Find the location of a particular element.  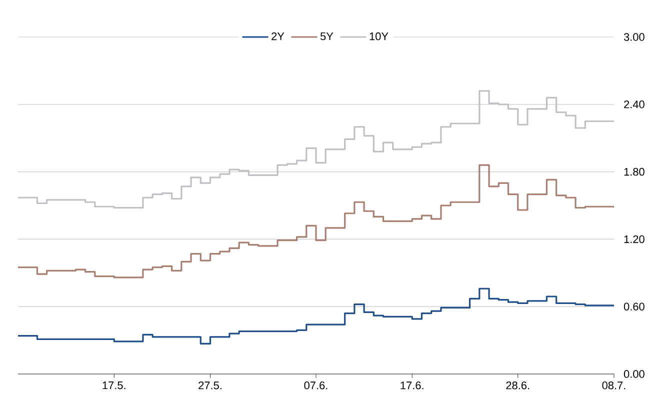

x-tick-label: 08.7. is located at coordinates (614, 386).